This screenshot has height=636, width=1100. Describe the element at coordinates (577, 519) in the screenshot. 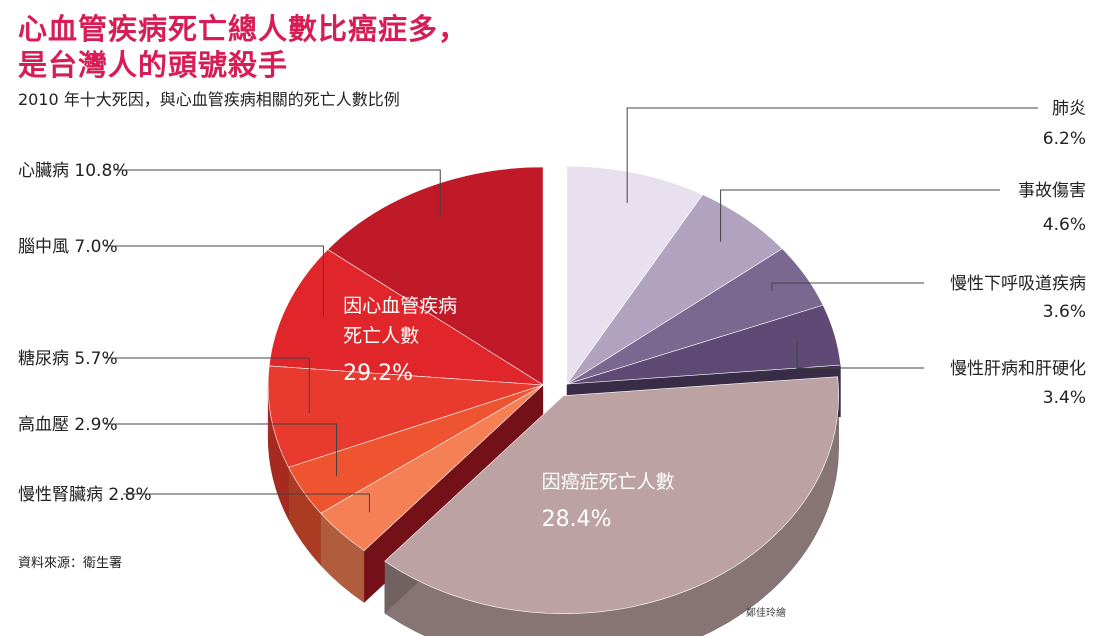

I see `callout-cancer-value: 28.4%` at that location.